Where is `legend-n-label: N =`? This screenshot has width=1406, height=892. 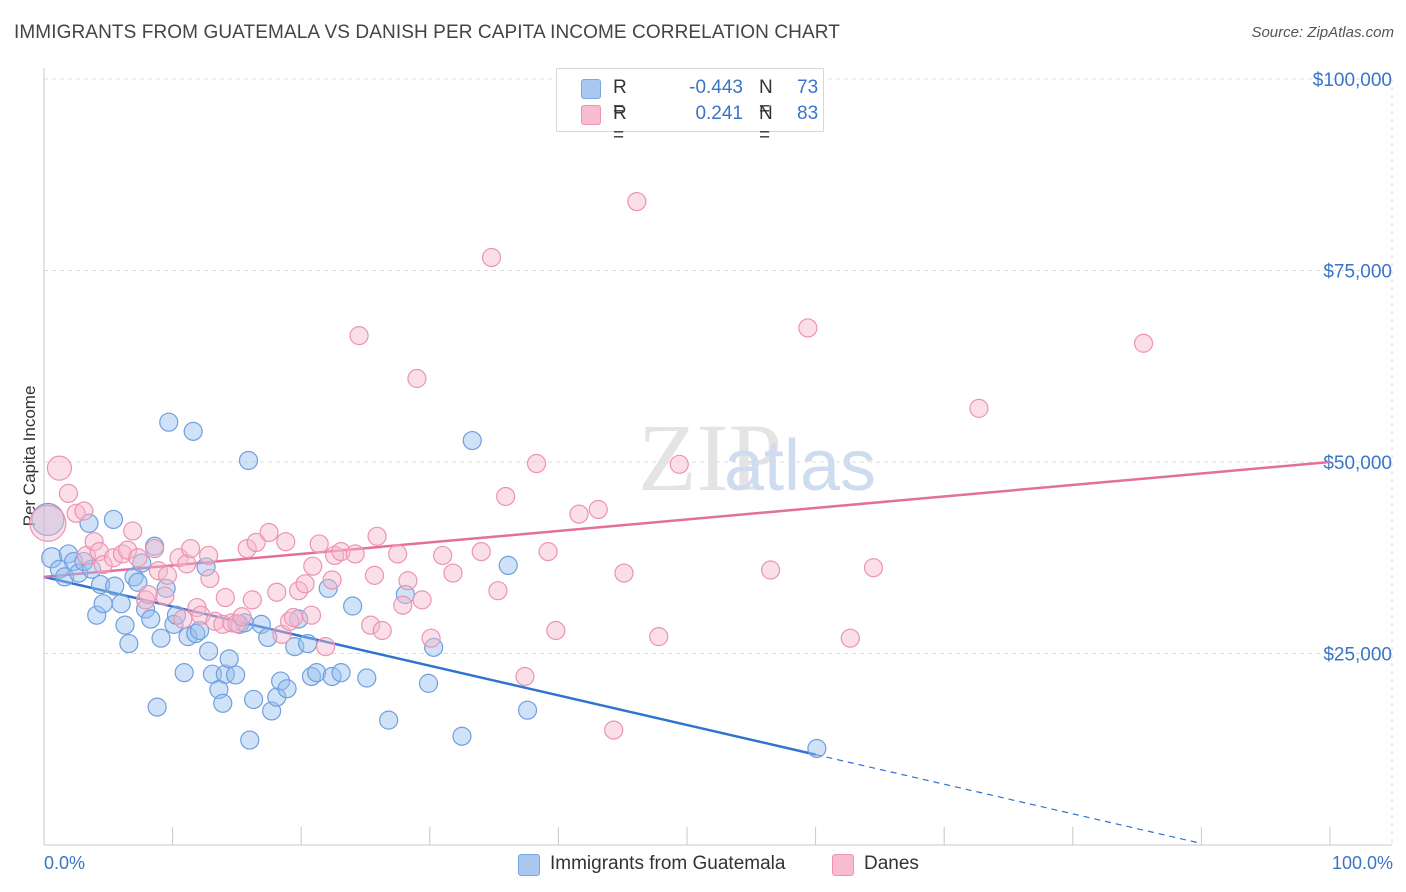
legend-n-label: N = is located at coordinates (766, 124).